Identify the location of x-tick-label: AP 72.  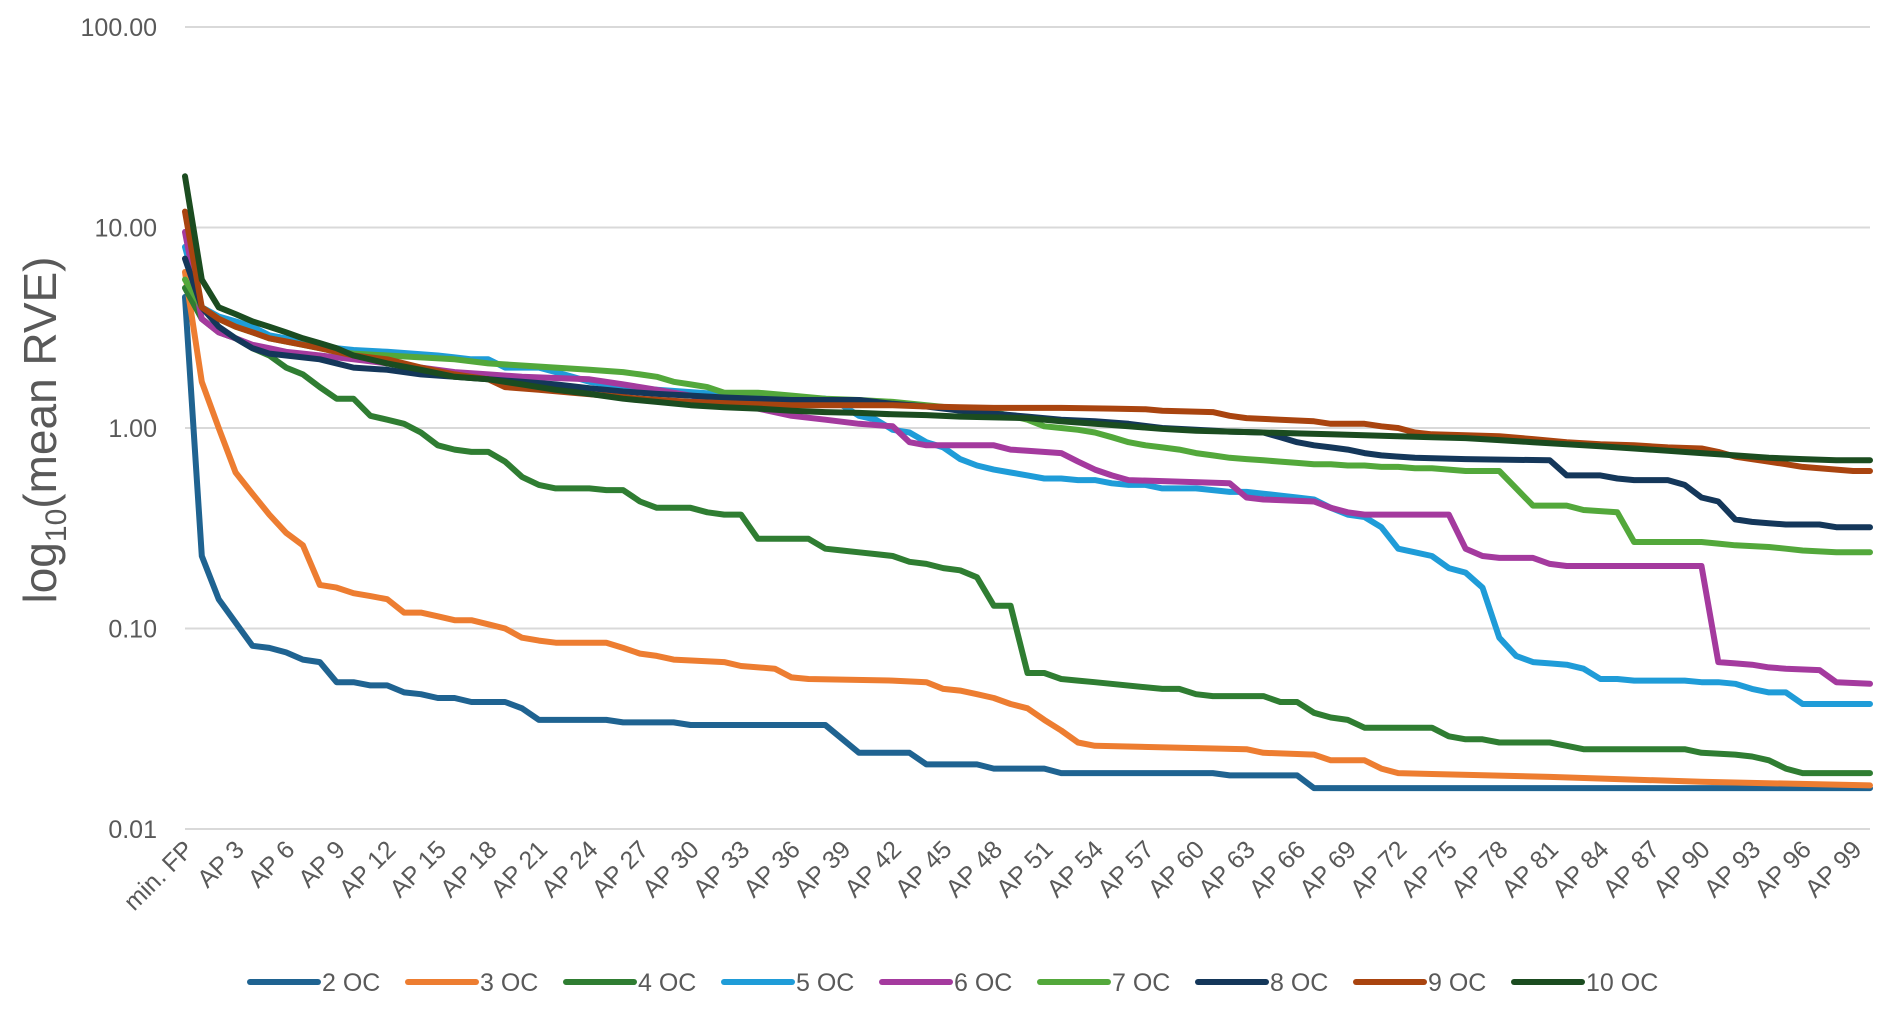
(1379, 869).